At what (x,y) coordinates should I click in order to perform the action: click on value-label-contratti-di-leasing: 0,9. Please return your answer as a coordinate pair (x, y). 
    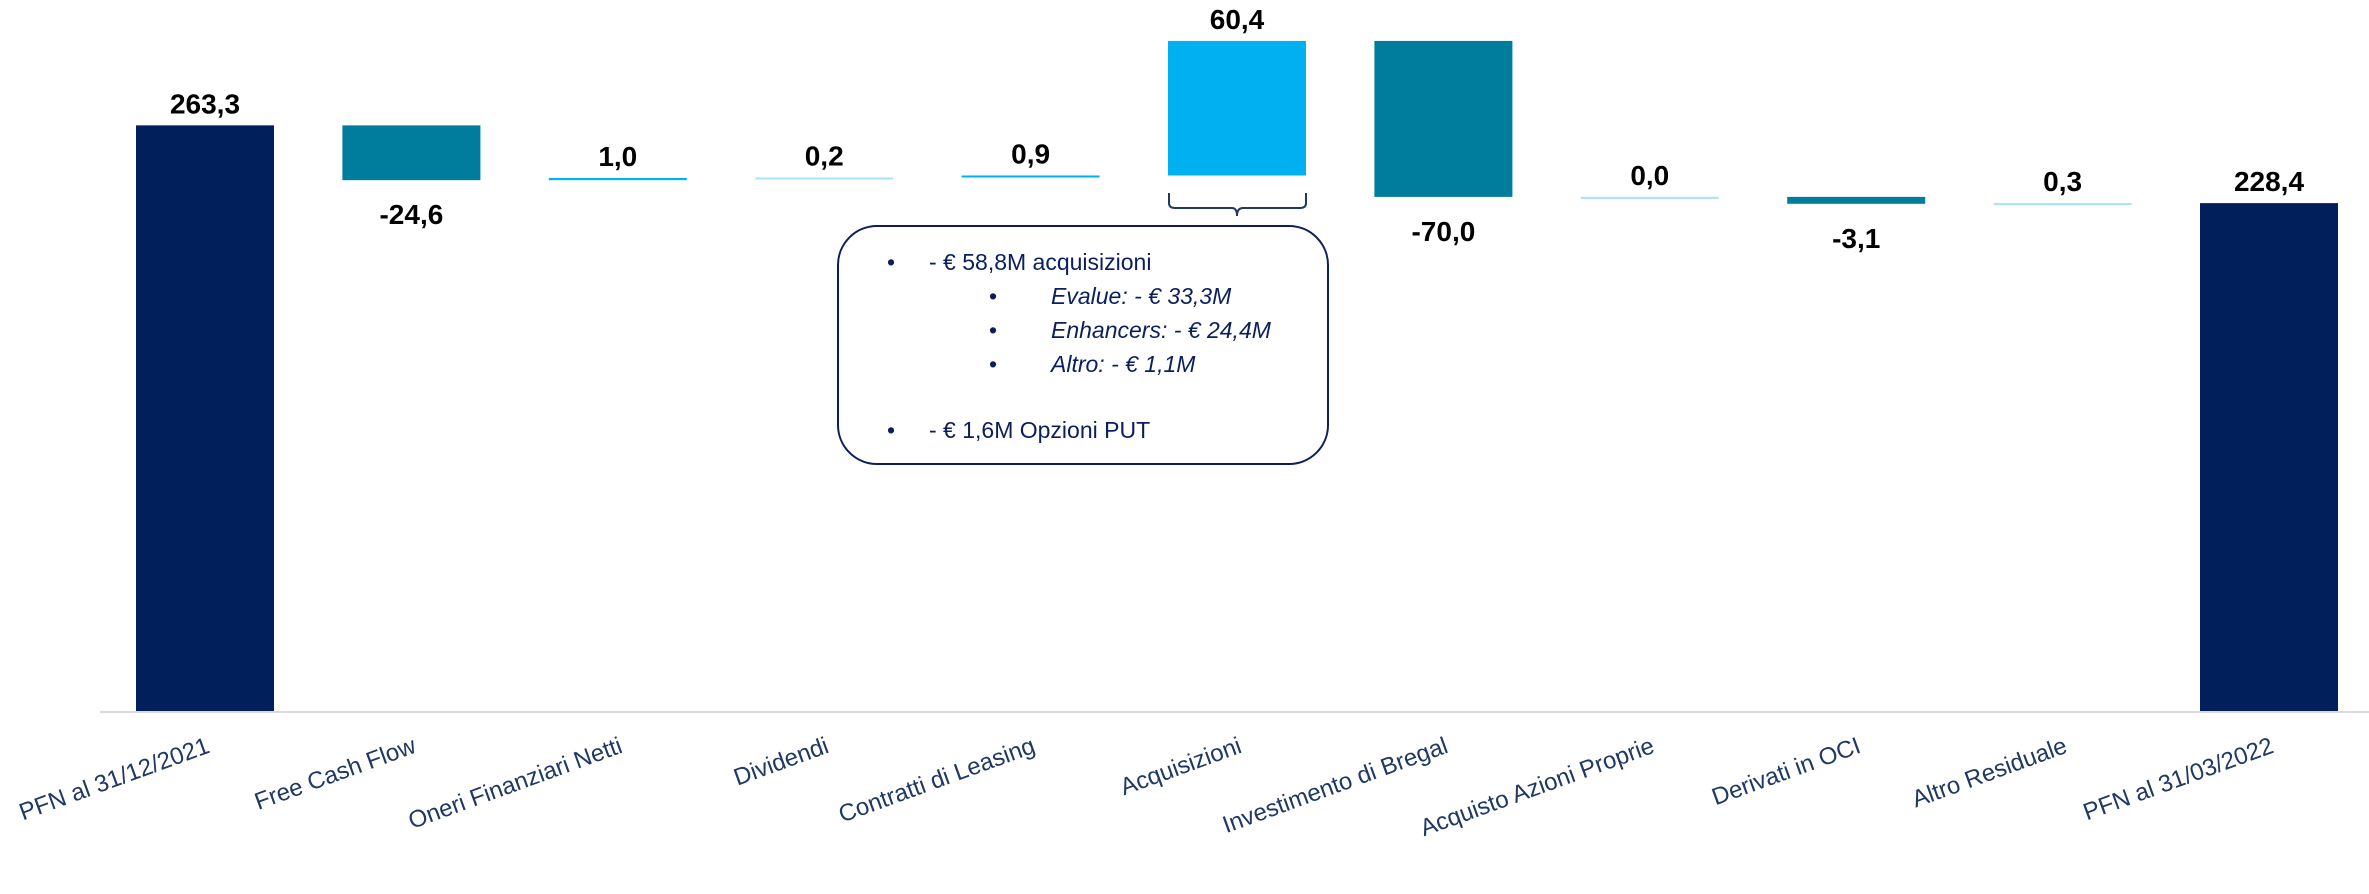
    Looking at the image, I should click on (1030, 153).